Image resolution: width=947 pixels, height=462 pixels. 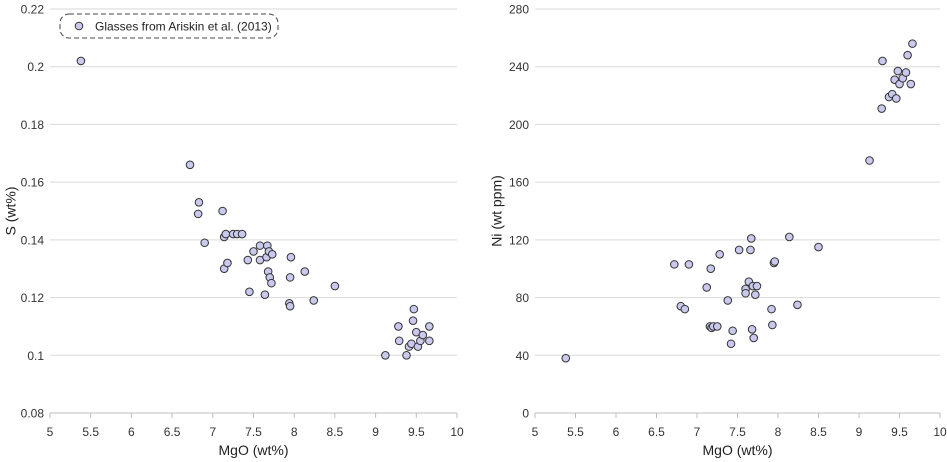 I want to click on ni-chart-x-ticks: 5 5.5 6 6.5 7 7.5 8 8.5 9 9.5 10, so click(x=739, y=426).